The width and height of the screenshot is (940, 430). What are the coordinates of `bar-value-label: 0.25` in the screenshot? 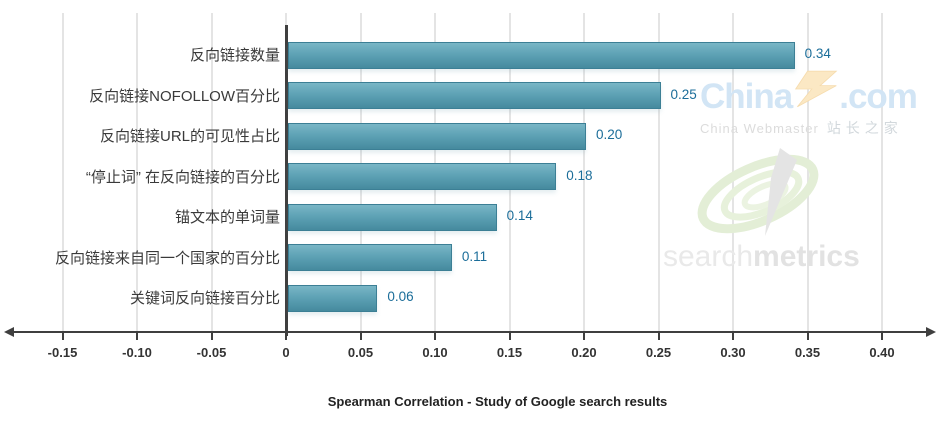 It's located at (683, 94).